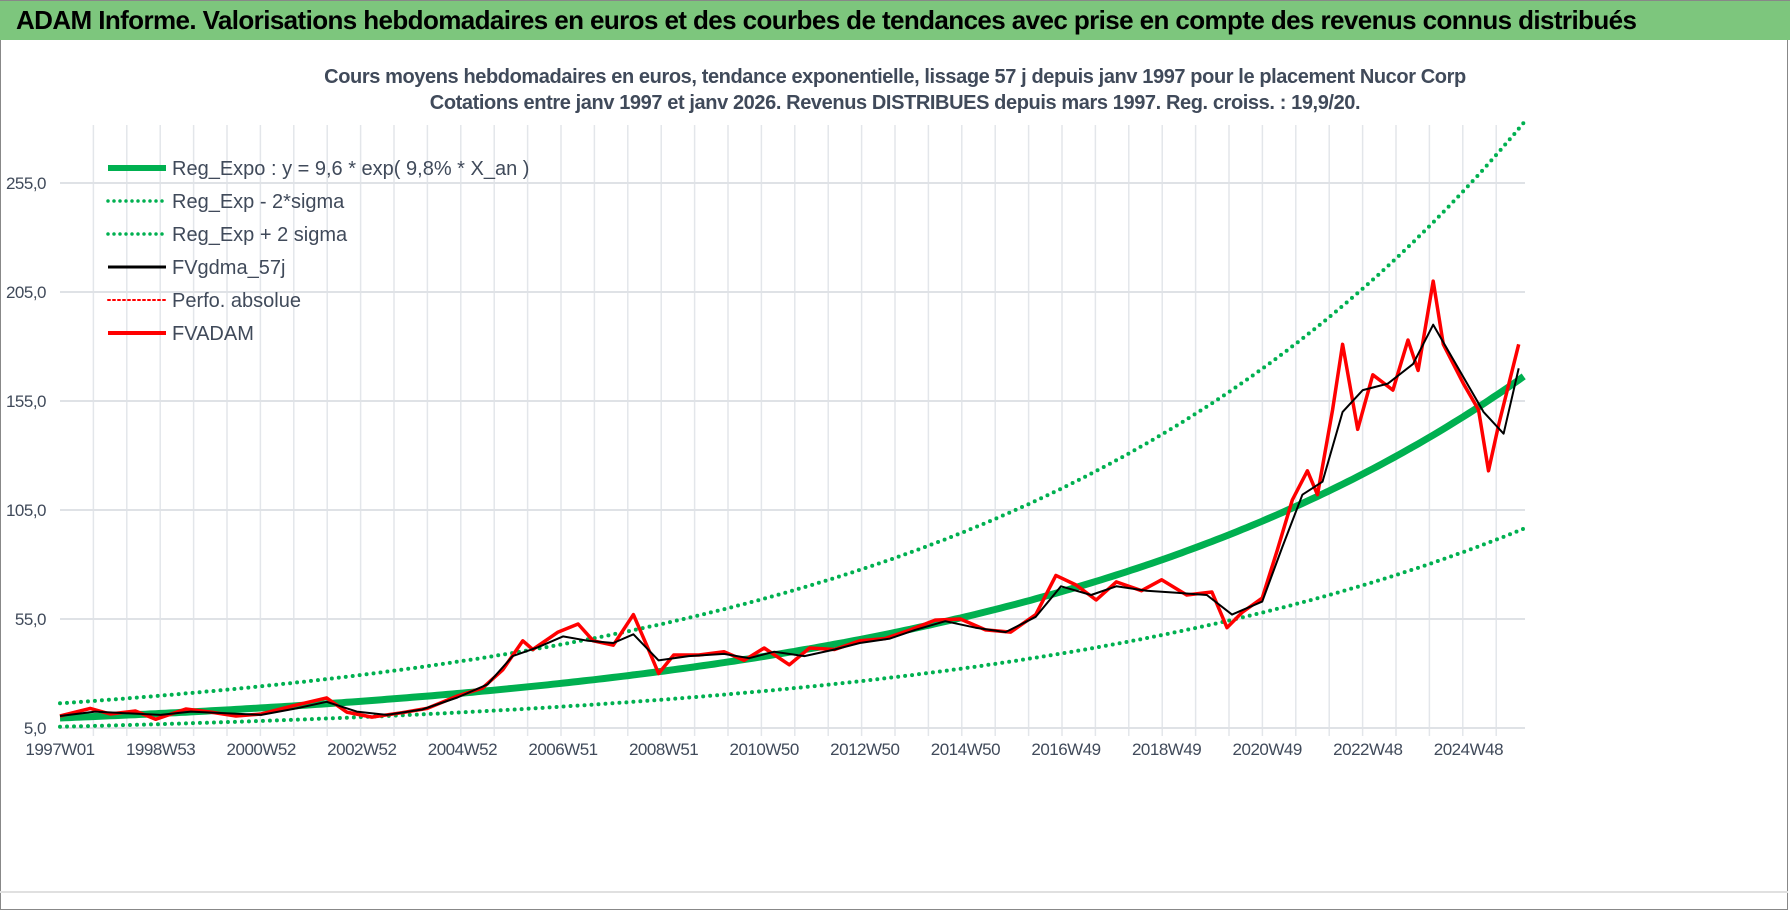 The height and width of the screenshot is (912, 1790). Describe the element at coordinates (236, 301) in the screenshot. I see `legend-label: Perfo. absolue` at that location.